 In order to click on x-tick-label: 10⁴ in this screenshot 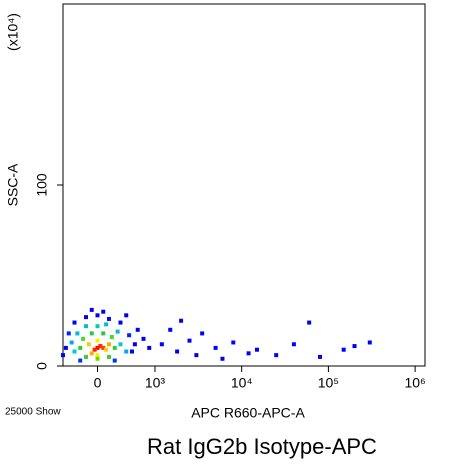, I will do `click(242, 383)`.